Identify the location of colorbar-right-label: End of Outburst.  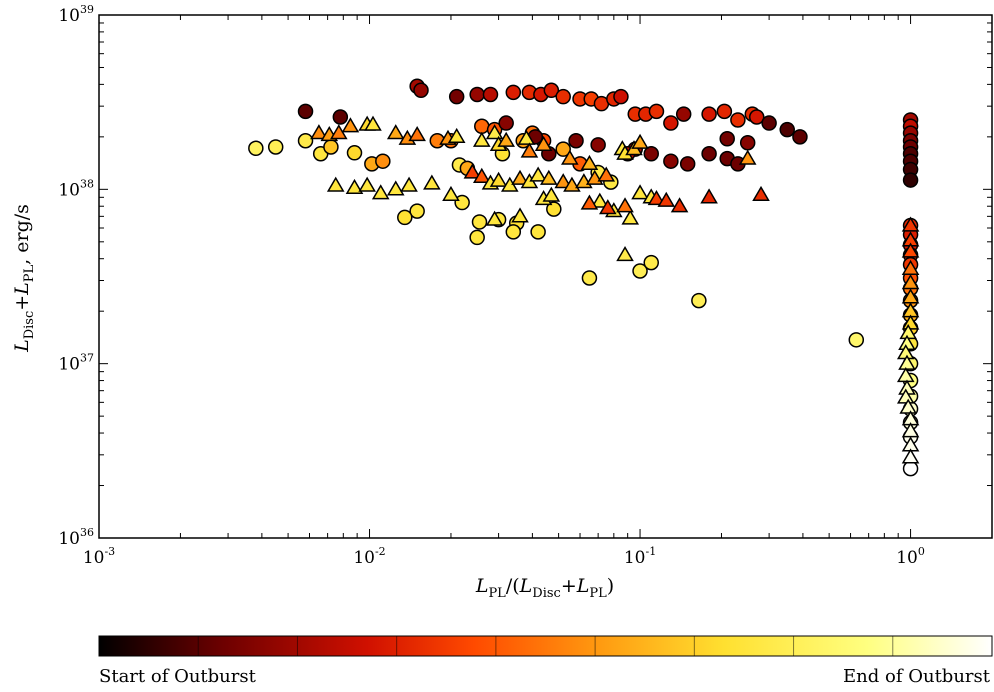
(917, 676).